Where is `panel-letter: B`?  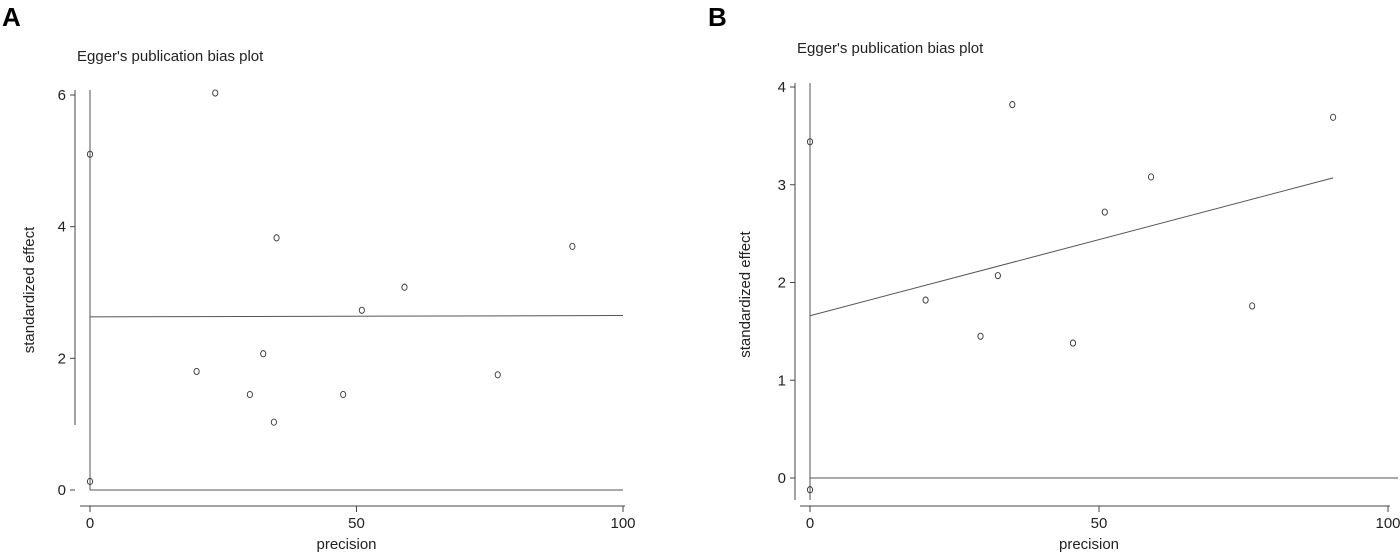
panel-letter: B is located at coordinates (717, 17).